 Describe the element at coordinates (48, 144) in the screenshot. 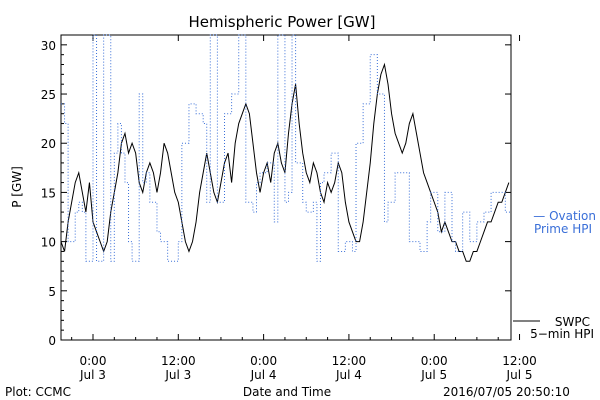

I see `y-tick-label: 20` at that location.